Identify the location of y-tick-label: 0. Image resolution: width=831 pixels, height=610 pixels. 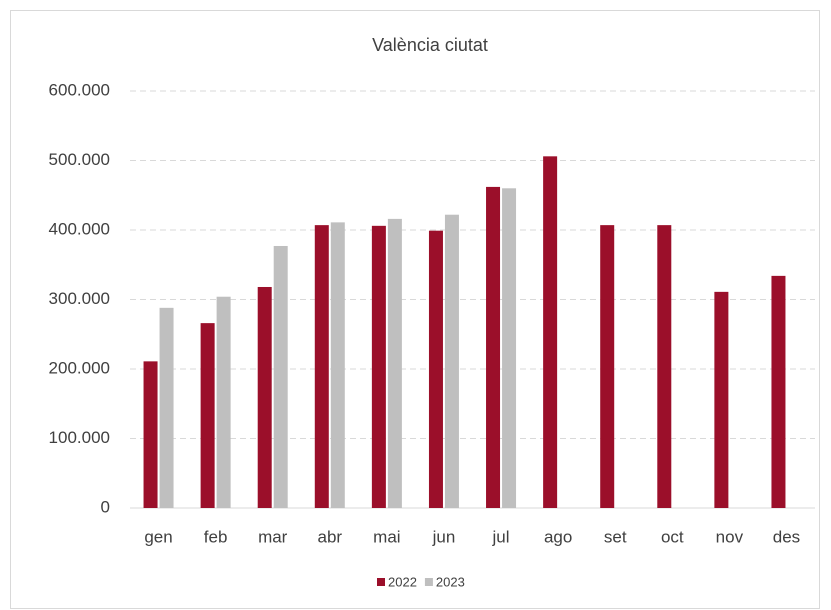
(105, 506).